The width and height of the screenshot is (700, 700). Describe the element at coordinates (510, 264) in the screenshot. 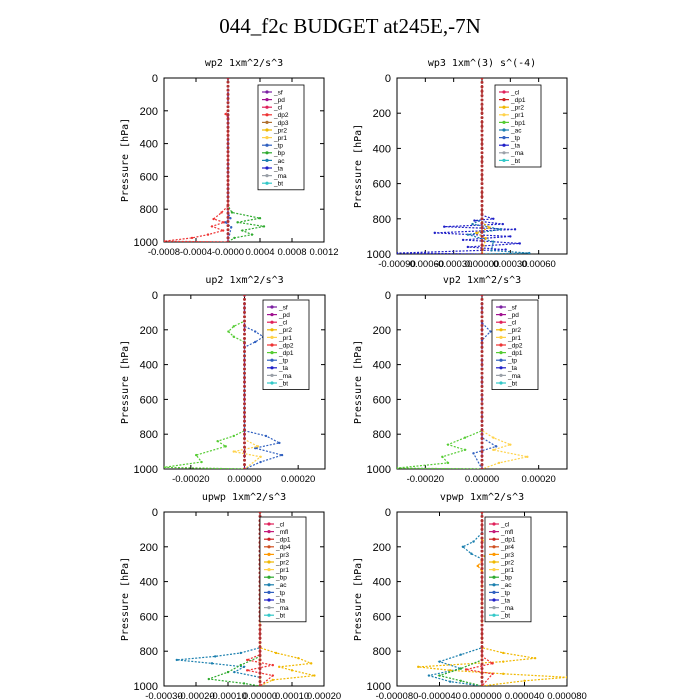

I see `x-tick-label: 0.00030` at that location.